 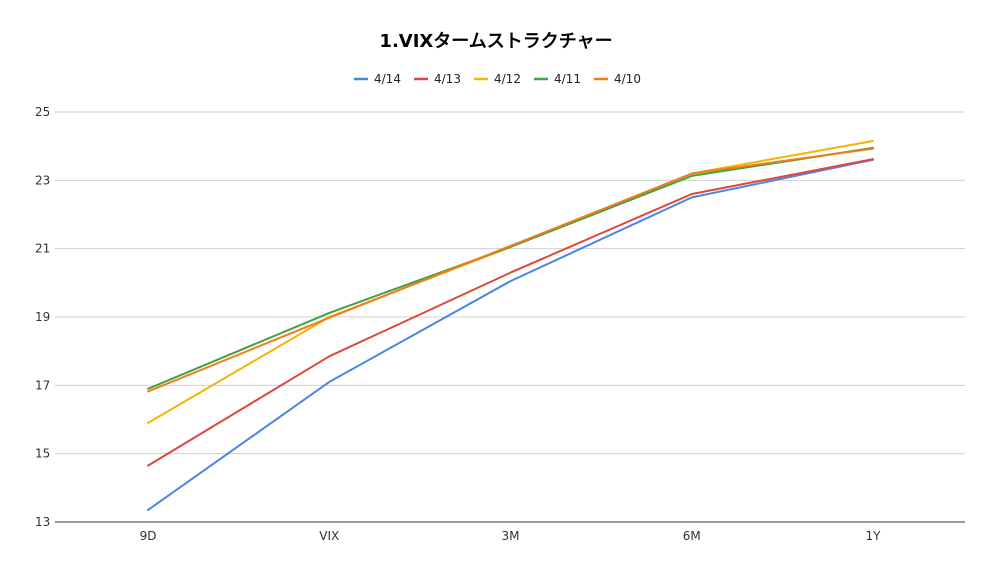 What do you see at coordinates (42, 454) in the screenshot?
I see `y-tick-label: 15` at bounding box center [42, 454].